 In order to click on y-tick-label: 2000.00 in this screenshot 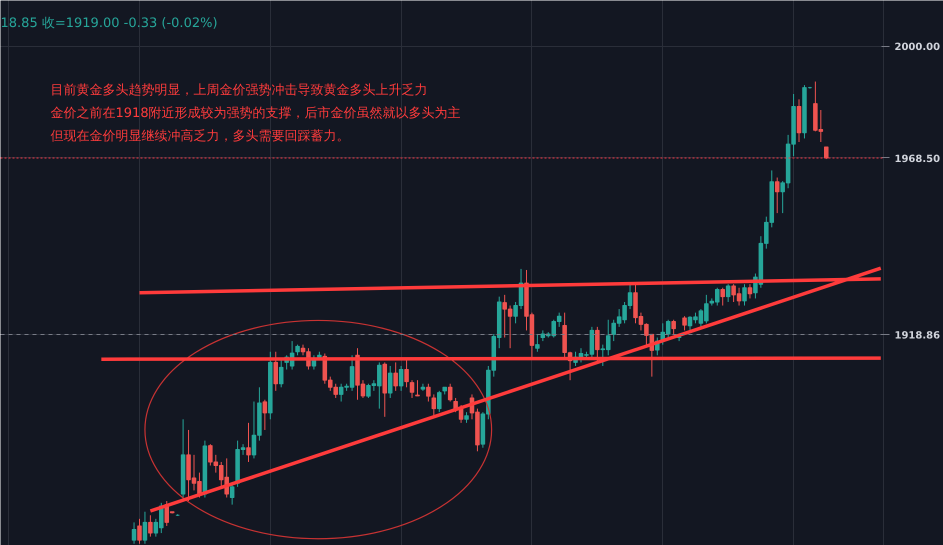, I will do `click(917, 48)`.